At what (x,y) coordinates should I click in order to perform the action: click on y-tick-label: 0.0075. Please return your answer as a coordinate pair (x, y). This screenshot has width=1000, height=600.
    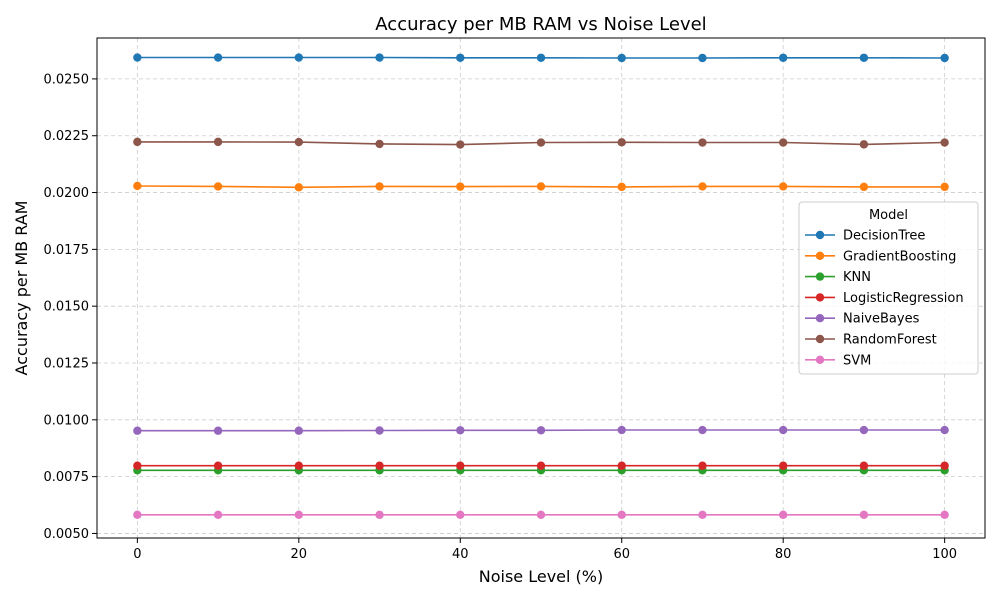
    Looking at the image, I should click on (67, 477).